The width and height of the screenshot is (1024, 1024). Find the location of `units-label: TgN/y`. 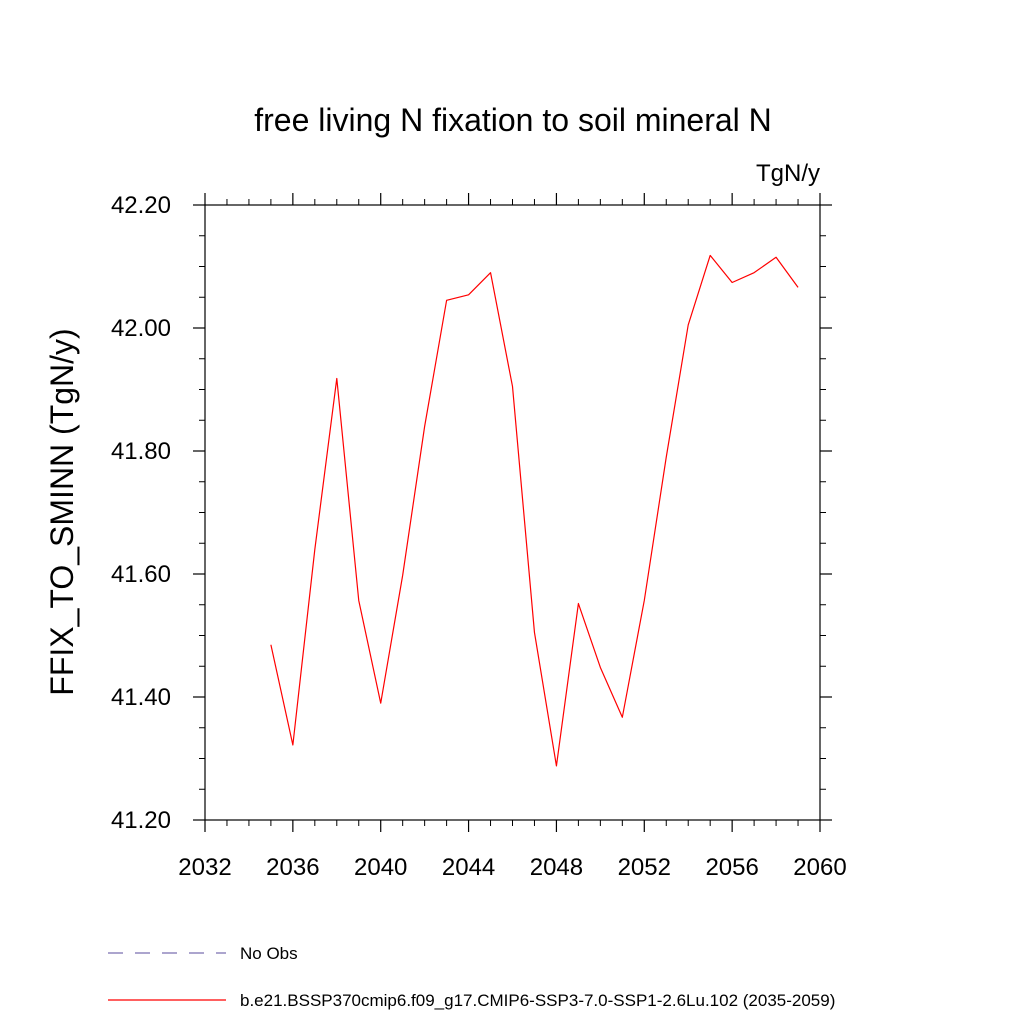

units-label: TgN/y is located at coordinates (788, 173).